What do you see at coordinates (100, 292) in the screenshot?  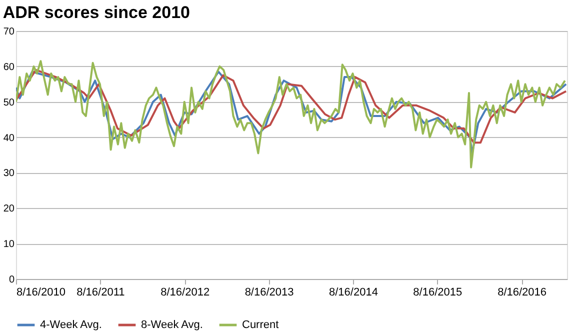 I see `x-tick-label: 8/16/2011` at bounding box center [100, 292].